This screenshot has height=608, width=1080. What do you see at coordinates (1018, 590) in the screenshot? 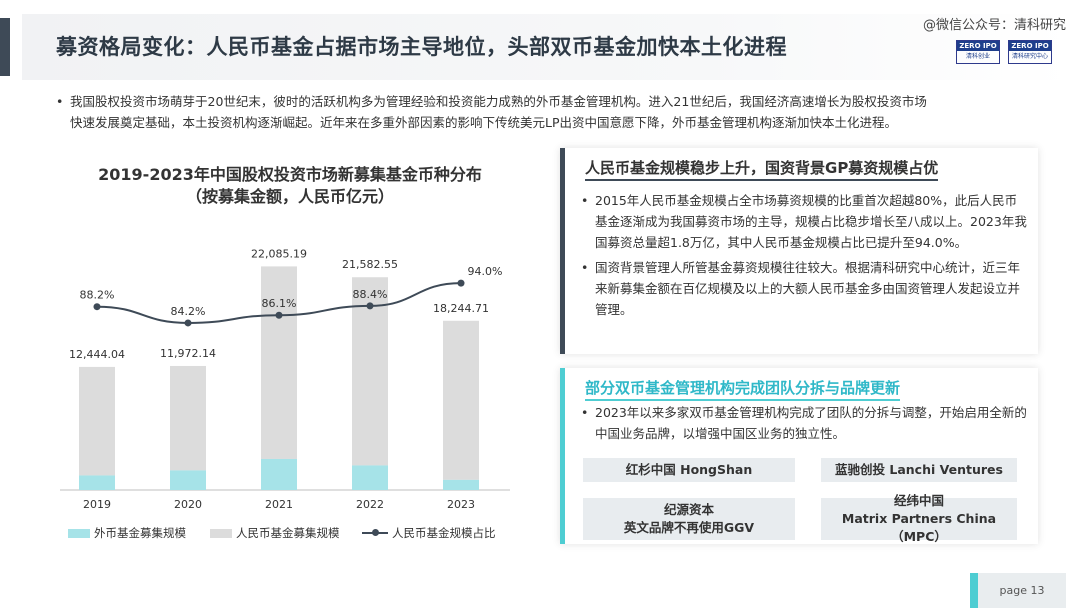
I see `page-number: page 13` at bounding box center [1018, 590].